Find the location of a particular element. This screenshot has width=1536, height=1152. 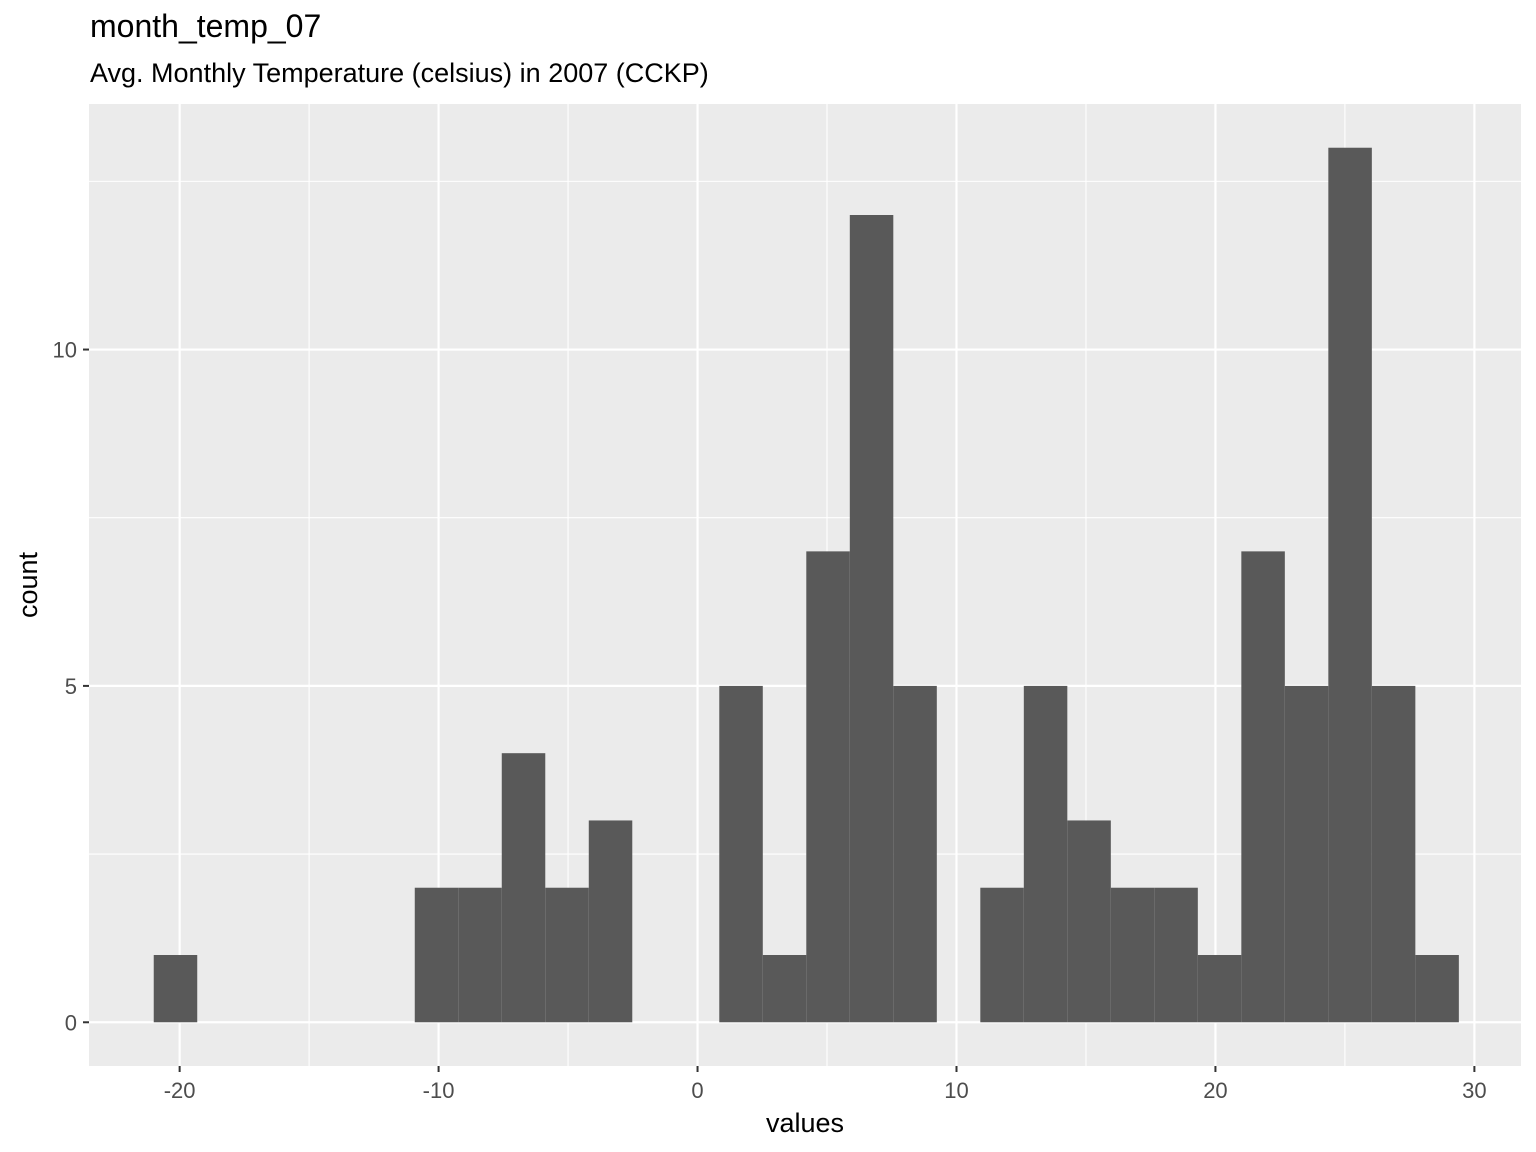

y-axis: 0 5 10 is located at coordinates (71, 686).